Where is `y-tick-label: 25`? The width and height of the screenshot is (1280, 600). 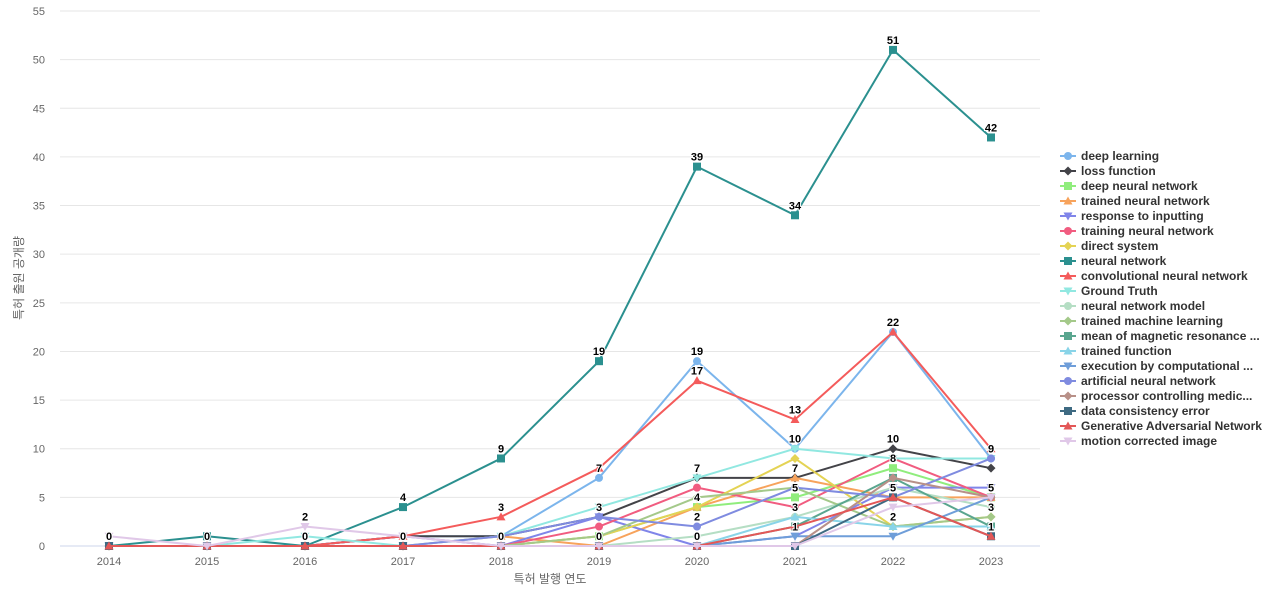
y-tick-label: 25 is located at coordinates (39, 304).